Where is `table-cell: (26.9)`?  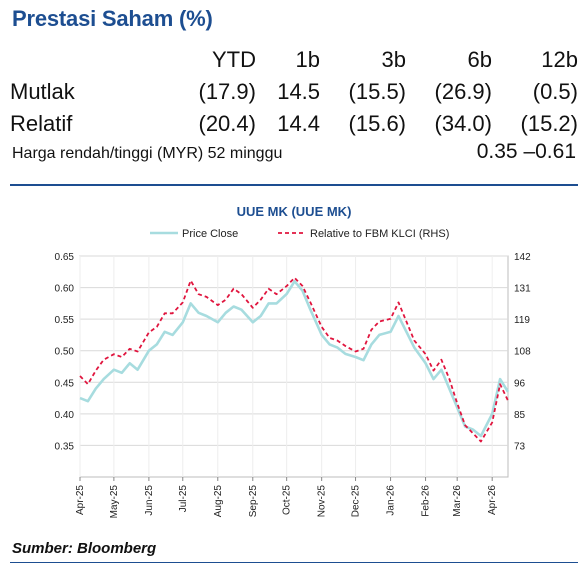 table-cell: (26.9) is located at coordinates (463, 91).